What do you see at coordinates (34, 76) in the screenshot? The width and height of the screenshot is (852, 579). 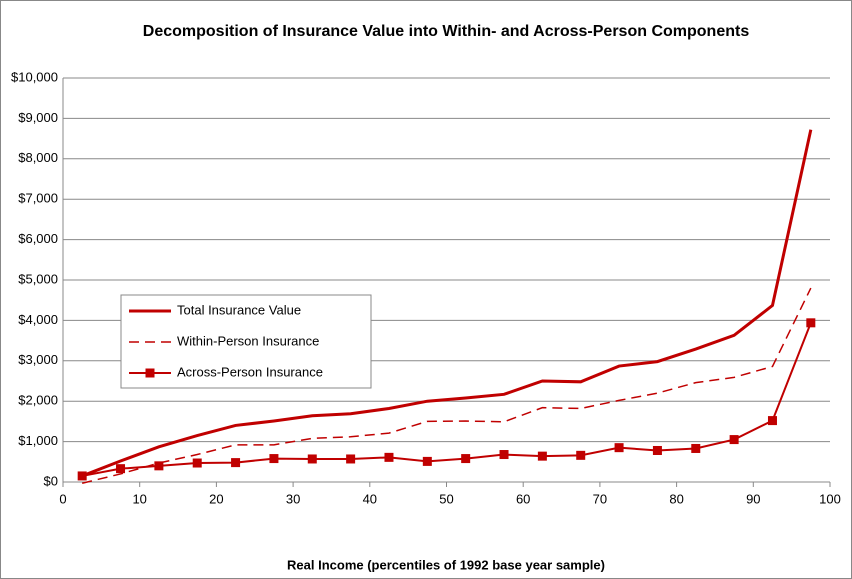 I see `y-tick-label: $10,000` at bounding box center [34, 76].